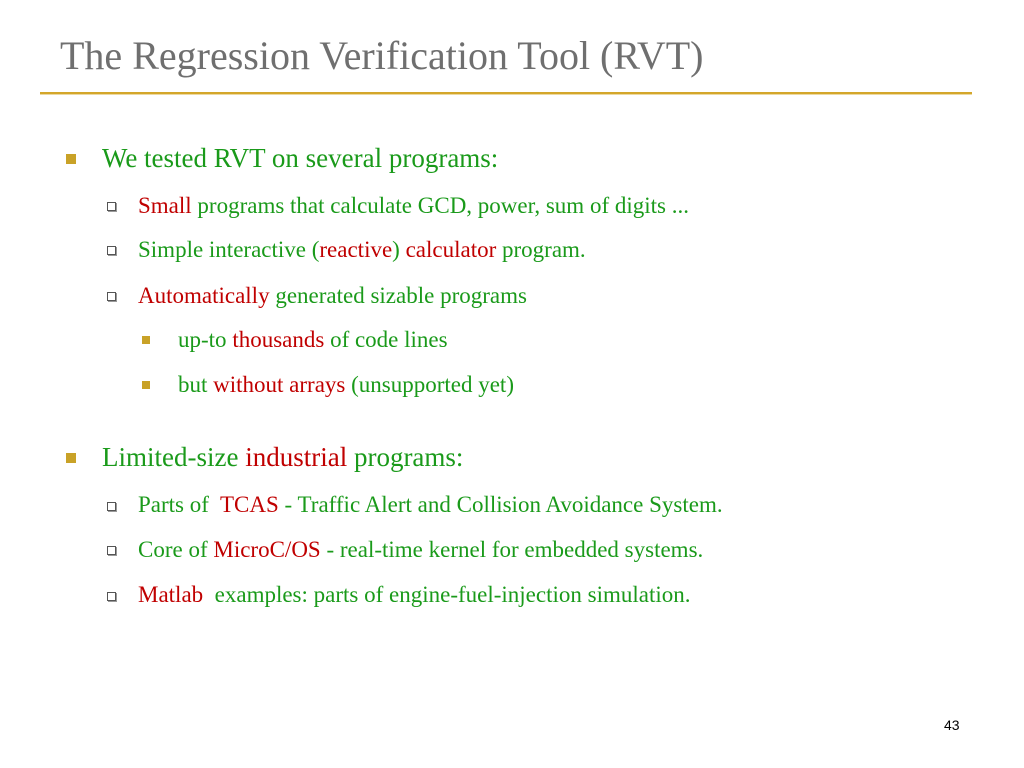  I want to click on slide-title: The Regression Verification Tool (RVT), so click(382, 55).